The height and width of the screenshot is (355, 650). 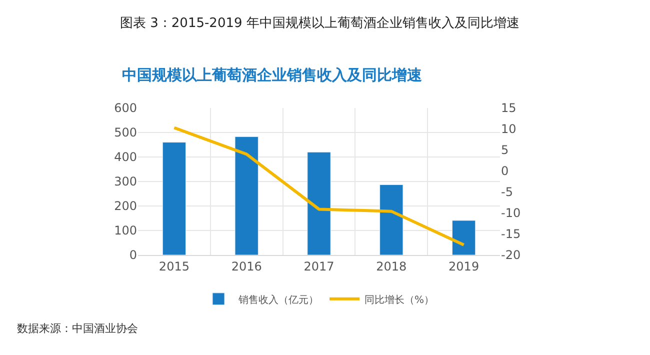 I want to click on y-tick-label: 200, so click(x=125, y=206).